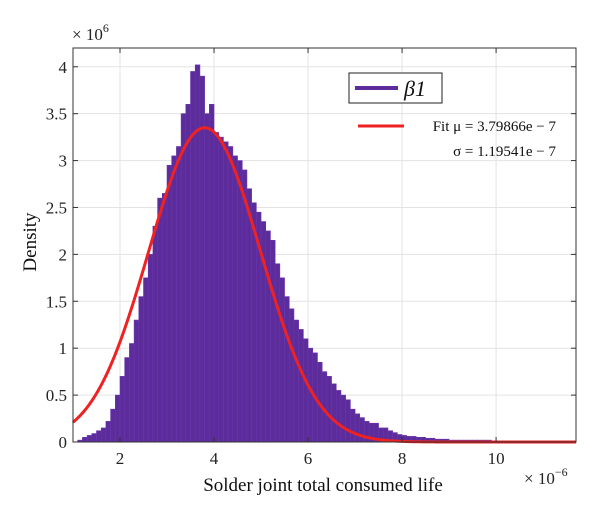 The image size is (600, 516). What do you see at coordinates (323, 485) in the screenshot?
I see `x-axis-title: Solder joint total consumed life` at bounding box center [323, 485].